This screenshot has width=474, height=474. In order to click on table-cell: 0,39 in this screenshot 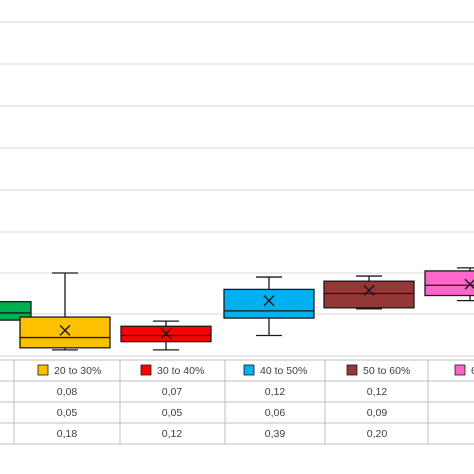, I will do `click(275, 434)`.